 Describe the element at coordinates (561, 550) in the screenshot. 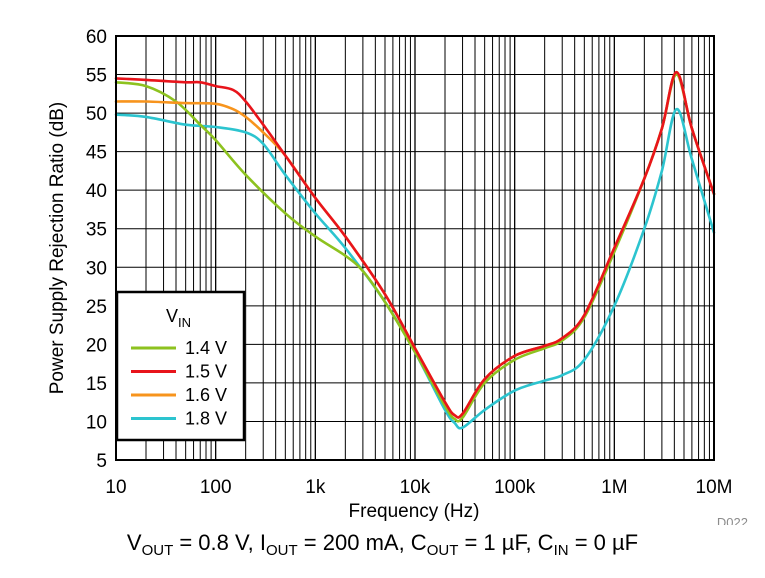

I see `caption-subscript: IN` at that location.